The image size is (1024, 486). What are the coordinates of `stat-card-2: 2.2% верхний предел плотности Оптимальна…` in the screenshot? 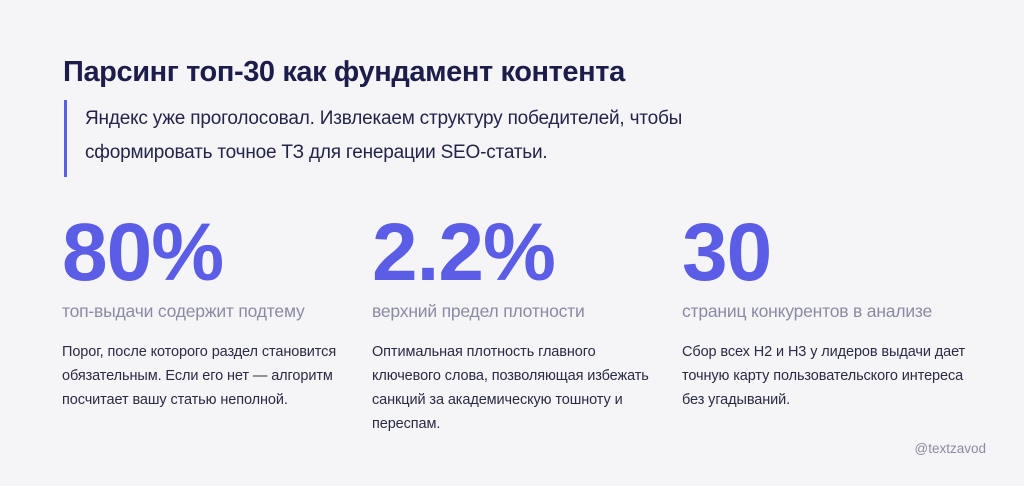 It's located at (518, 323).